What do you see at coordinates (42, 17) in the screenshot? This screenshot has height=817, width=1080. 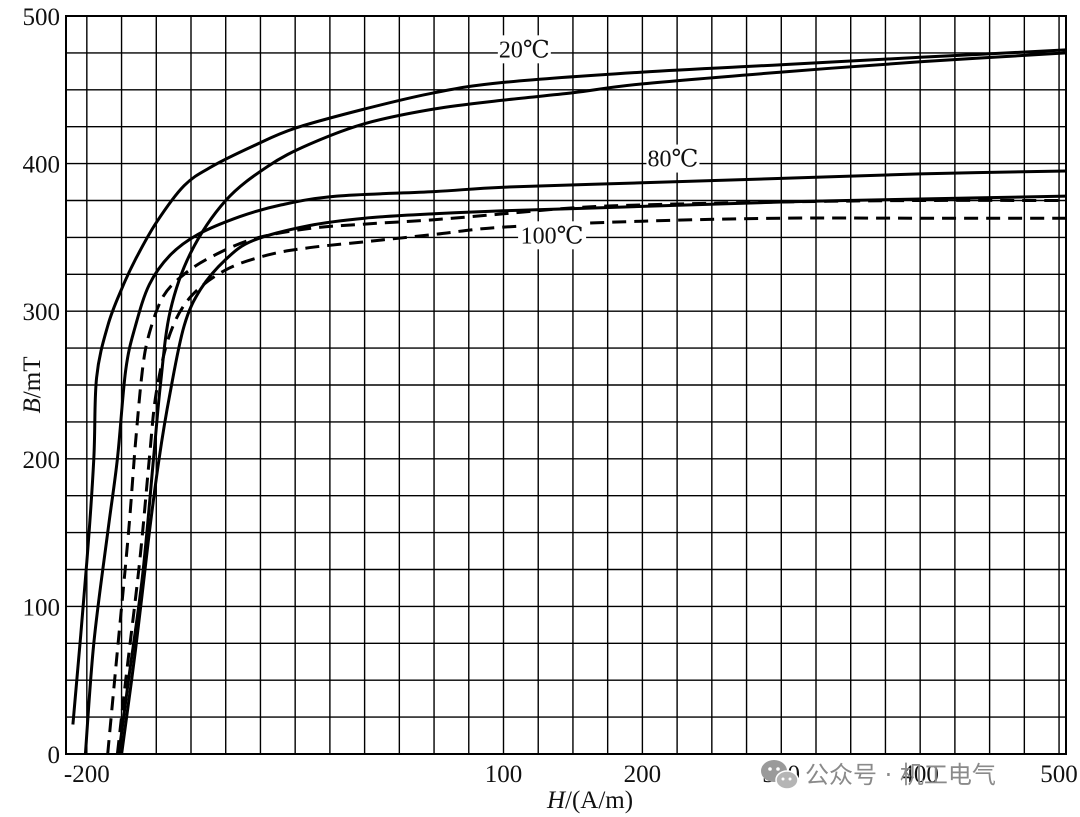 I see `y-tick-label: 500` at bounding box center [42, 17].